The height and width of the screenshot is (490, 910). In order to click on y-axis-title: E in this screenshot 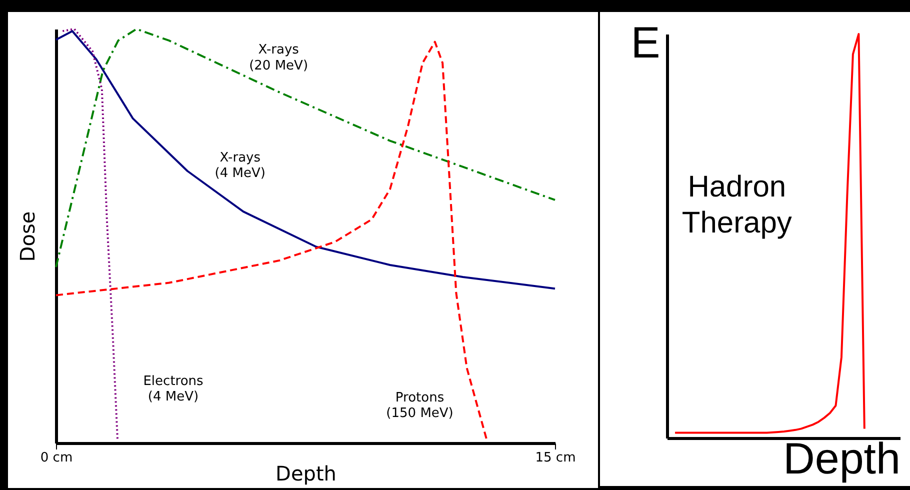, I will do `click(645, 43)`.